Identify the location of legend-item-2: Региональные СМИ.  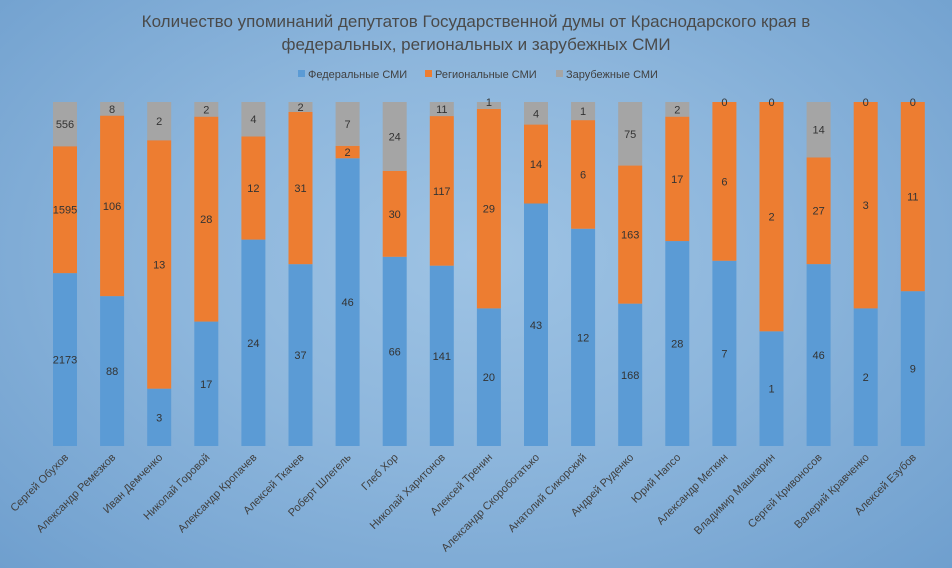
(481, 75).